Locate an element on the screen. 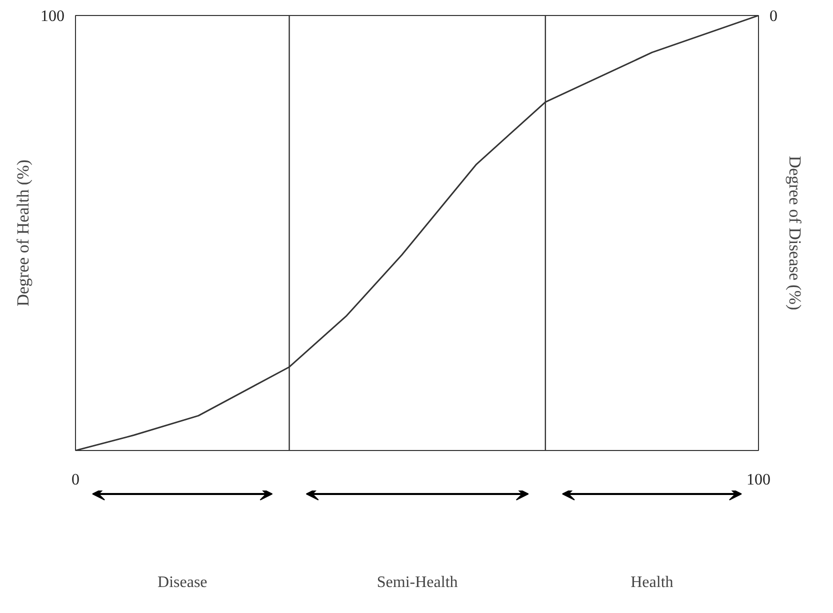 This screenshot has height=613, width=833. y-axis-title: Degree of Health (%) is located at coordinates (23, 233).